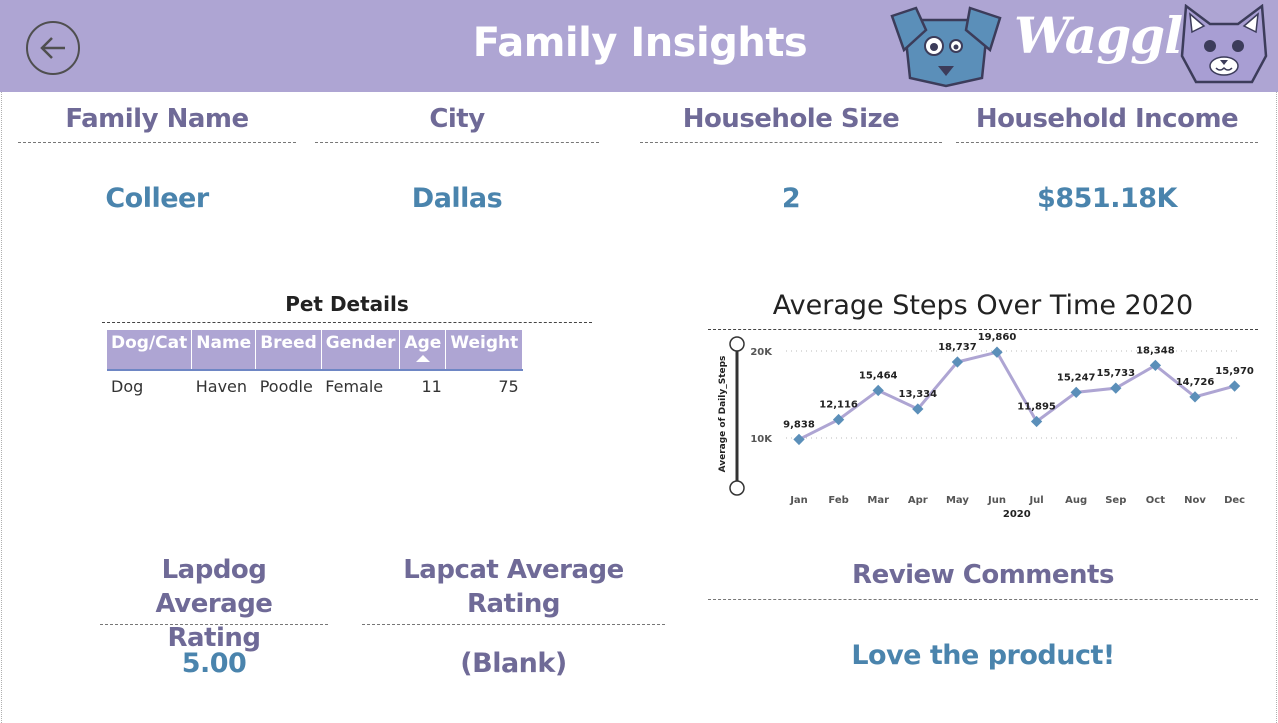 The image size is (1278, 723). I want to click on header-bar: Family Insights Waggle, so click(639, 46).